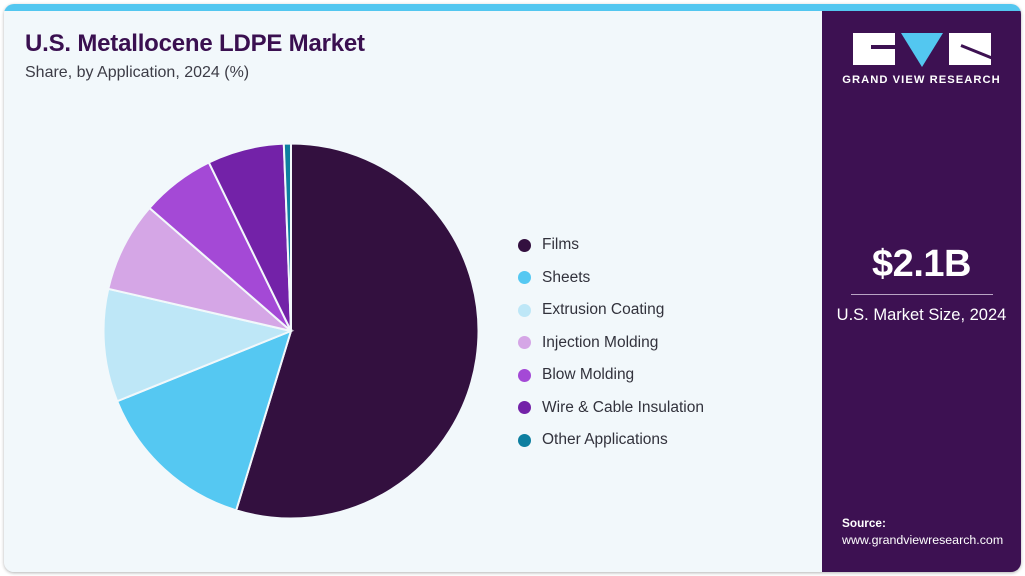 This screenshot has height=576, width=1025. What do you see at coordinates (512, 7) in the screenshot?
I see `top-accent-bar` at bounding box center [512, 7].